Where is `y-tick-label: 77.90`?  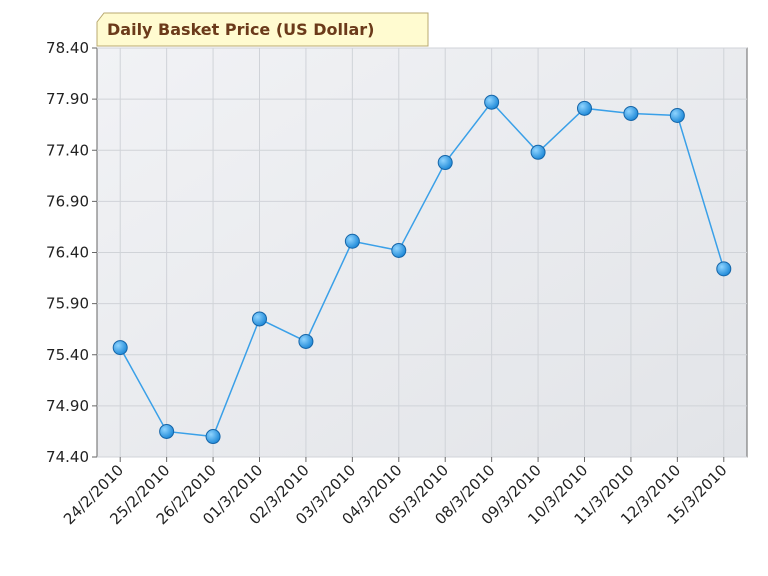 y-tick-label: 77.90 is located at coordinates (67, 99).